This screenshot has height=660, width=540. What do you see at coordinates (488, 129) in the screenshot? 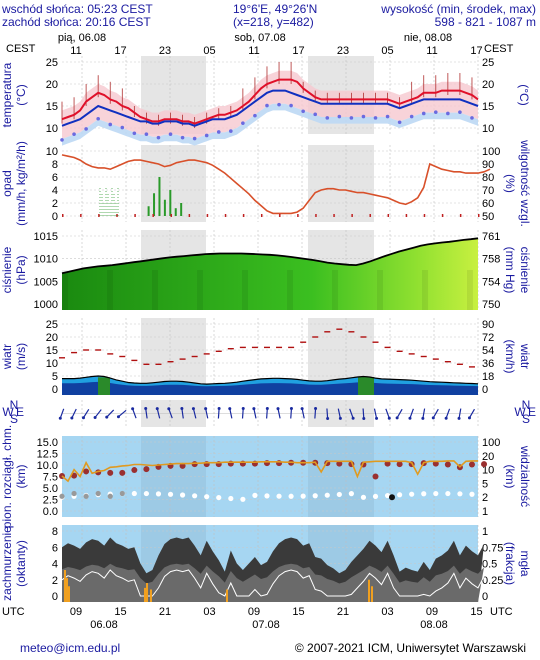
I see `temp-ytick-right: 10` at bounding box center [488, 129].